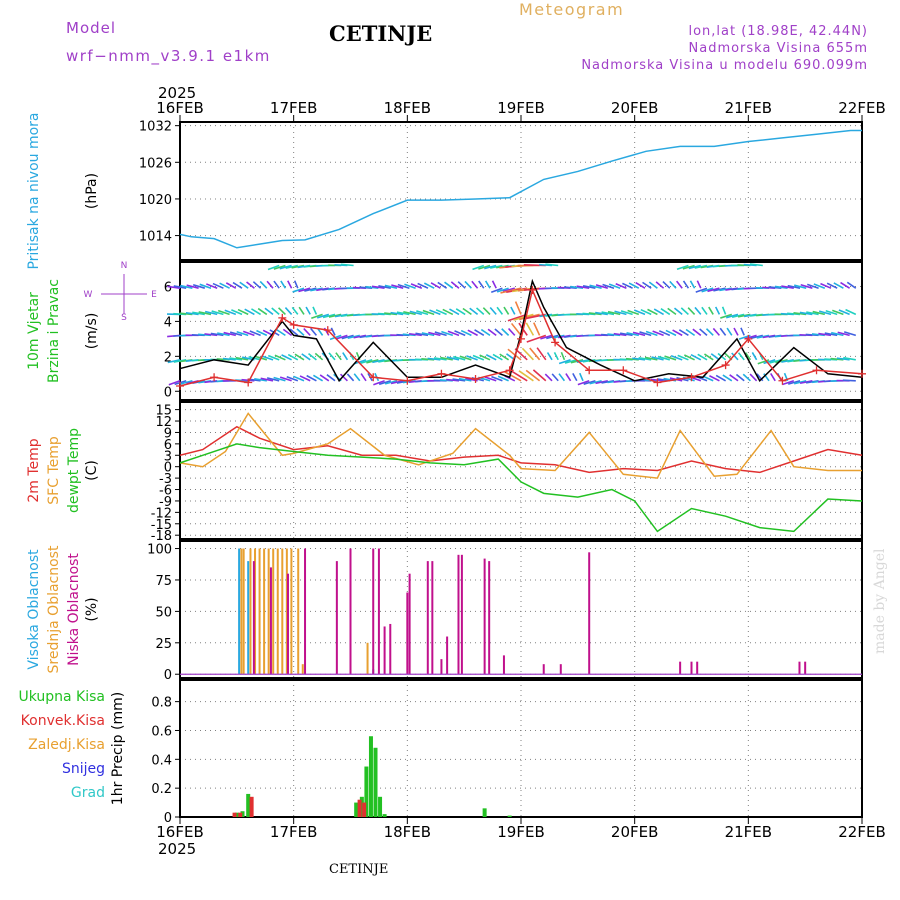 This screenshot has width=900, height=900. What do you see at coordinates (168, 818) in the screenshot?
I see `precip-ytick-label: 0` at bounding box center [168, 818].